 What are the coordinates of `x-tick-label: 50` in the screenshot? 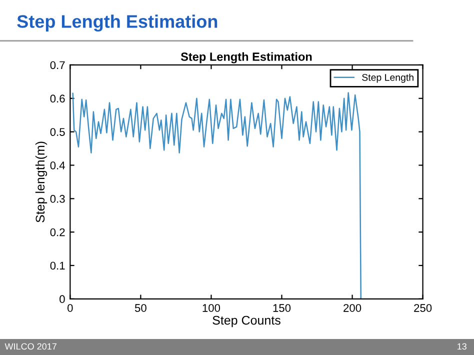 It's located at (140, 308).